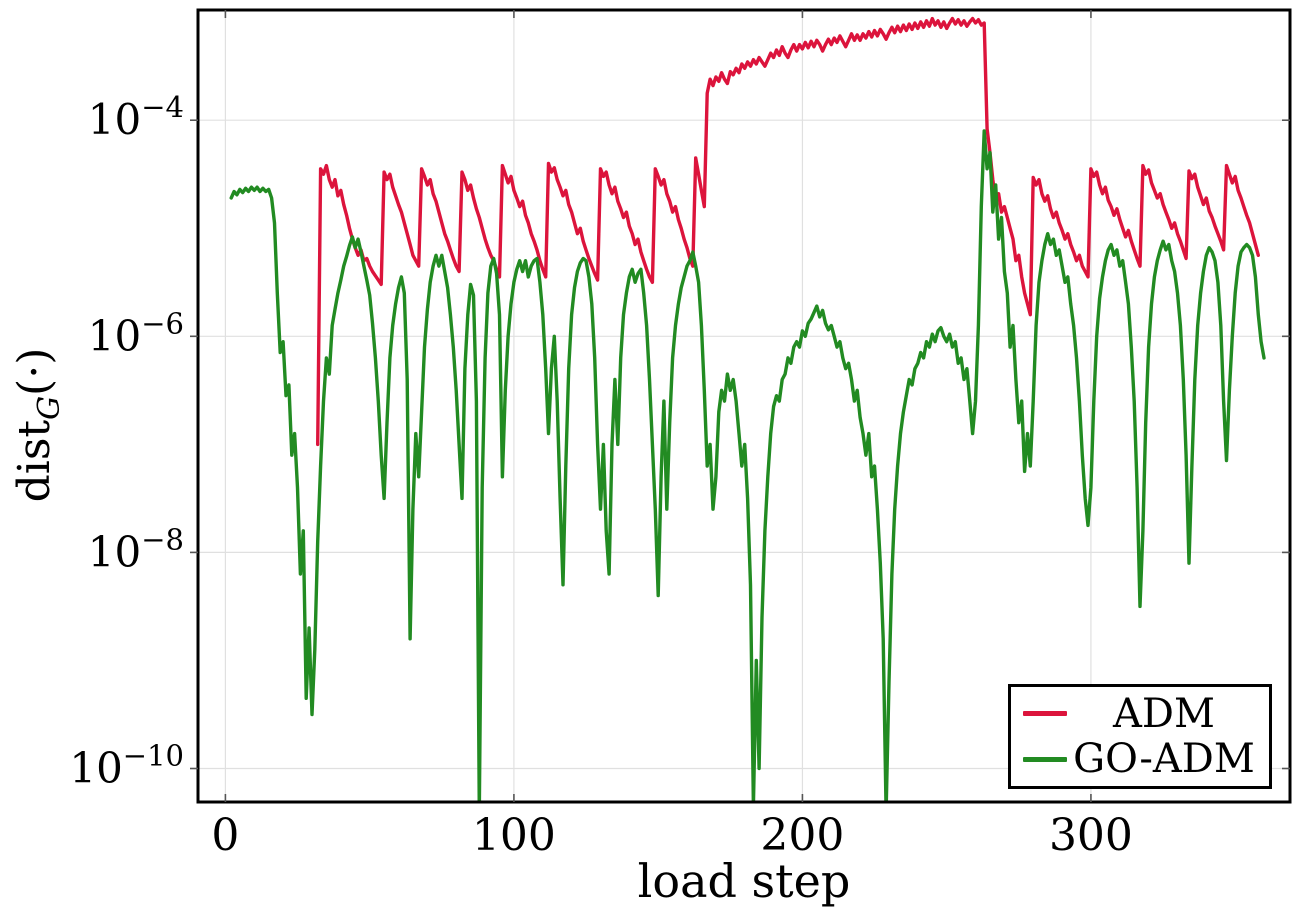 This screenshot has height=920, width=1303. I want to click on legend-entry-go-adm: GO-ADM, so click(1142, 760).